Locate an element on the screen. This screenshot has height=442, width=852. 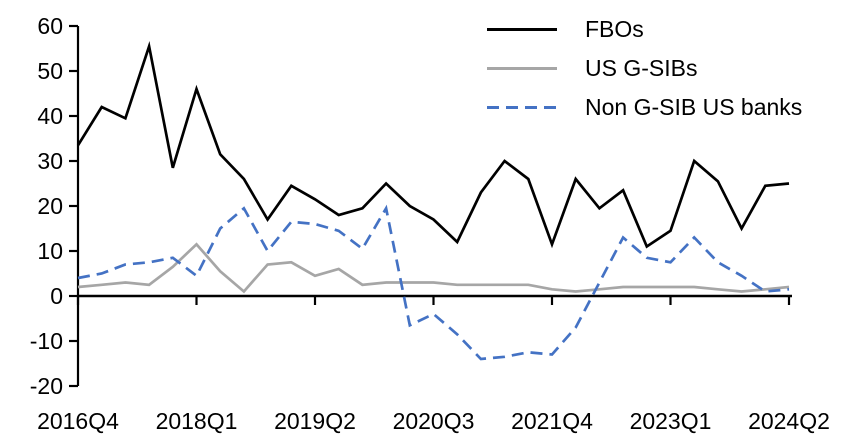
svg-text: 60 is located at coordinates (50, 26).